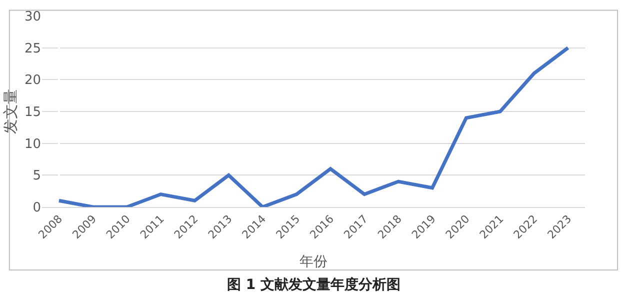  I want to click on y-tick-label: 5, so click(36, 176).